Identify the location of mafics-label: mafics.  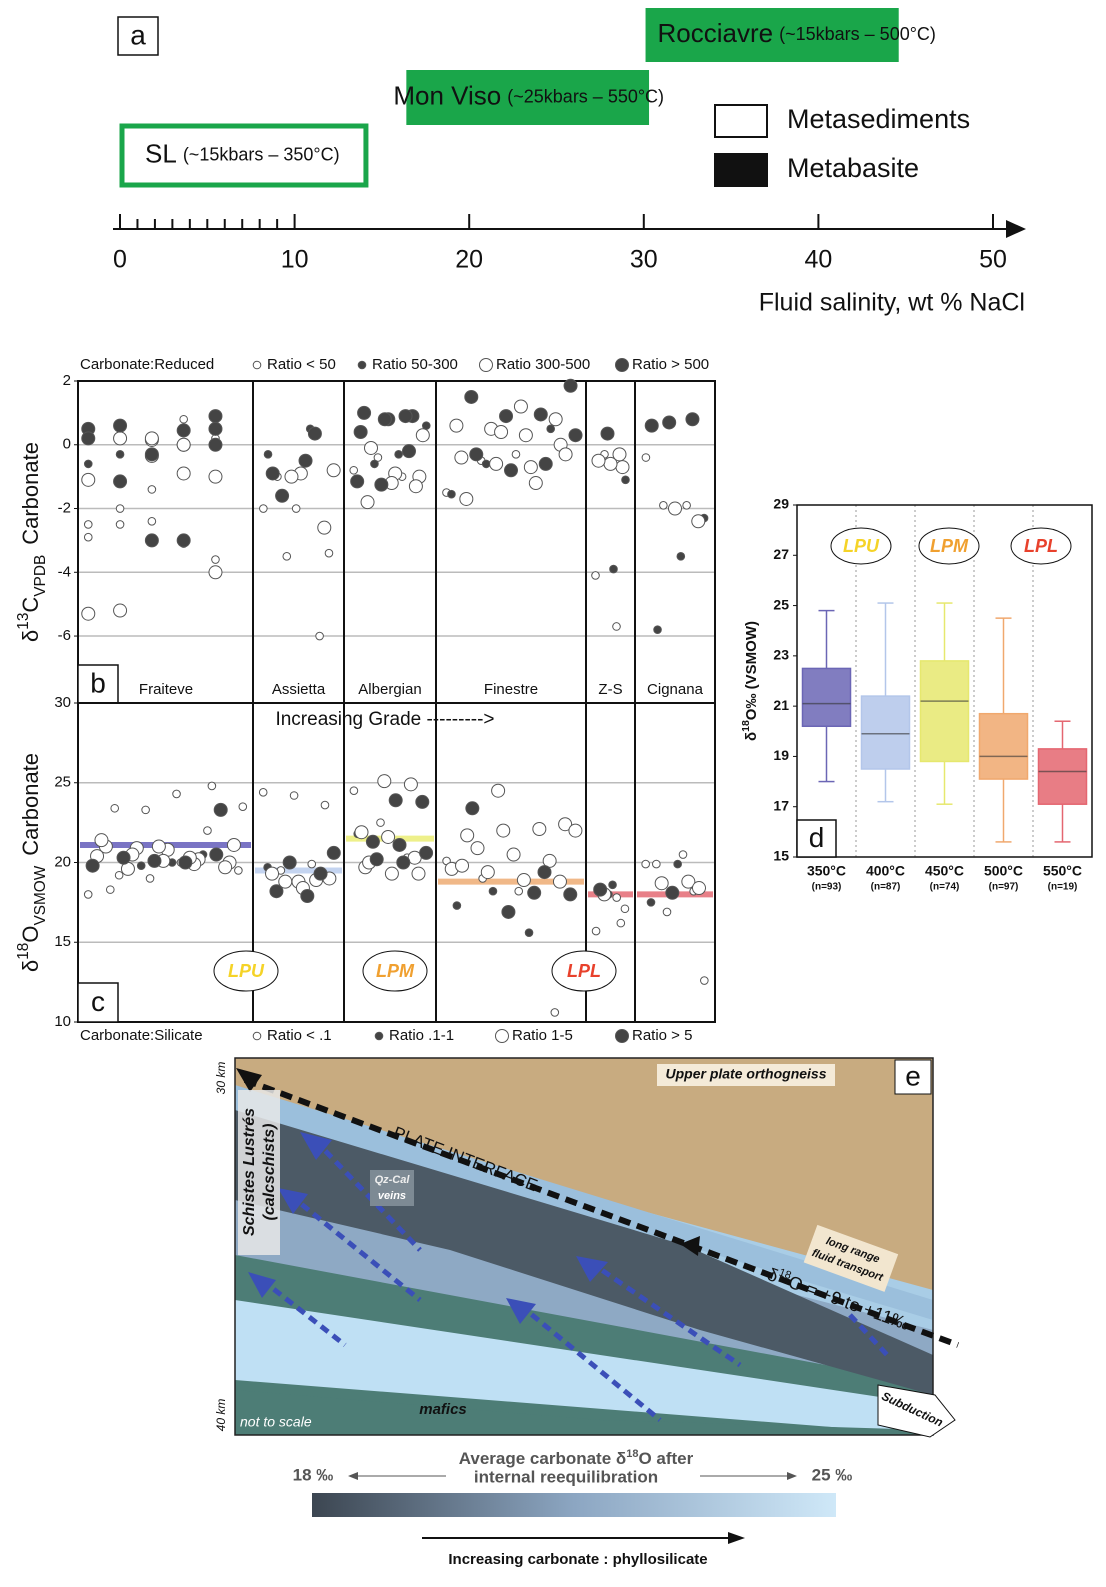
(443, 1409).